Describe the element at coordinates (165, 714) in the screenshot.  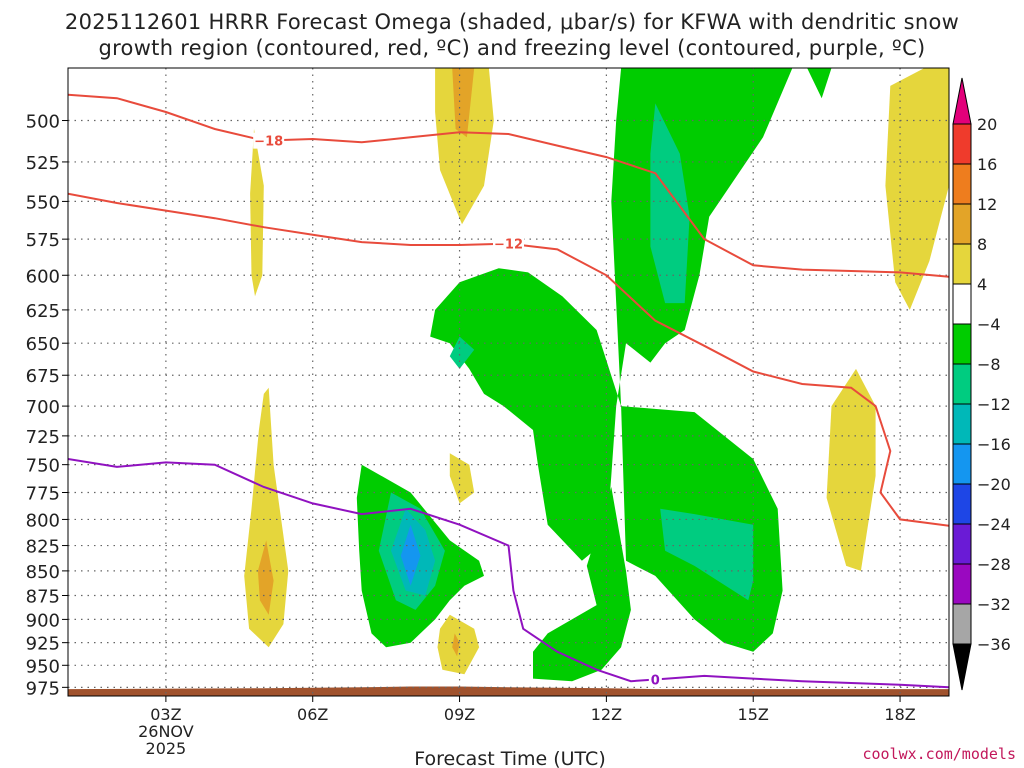
I see `x-tick-label-3: 03Z` at that location.